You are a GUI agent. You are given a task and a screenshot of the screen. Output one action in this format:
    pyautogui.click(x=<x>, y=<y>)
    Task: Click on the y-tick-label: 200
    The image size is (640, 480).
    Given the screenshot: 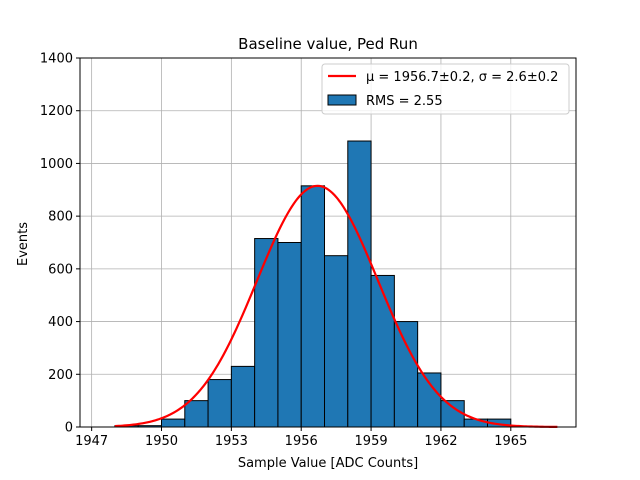 What is the action you would take?
    pyautogui.click(x=60, y=375)
    